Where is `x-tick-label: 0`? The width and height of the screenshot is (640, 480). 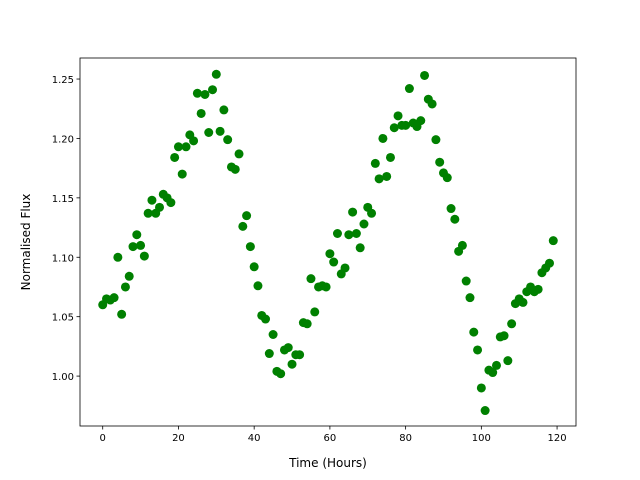
x-tick-label: 0 is located at coordinates (103, 438).